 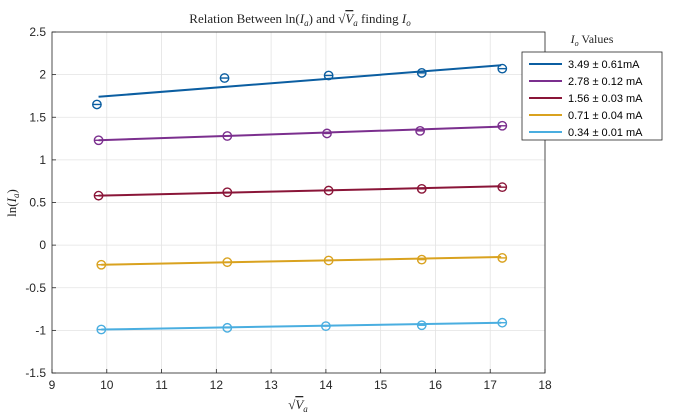 I want to click on y-tick-label: -1, so click(x=40, y=330).